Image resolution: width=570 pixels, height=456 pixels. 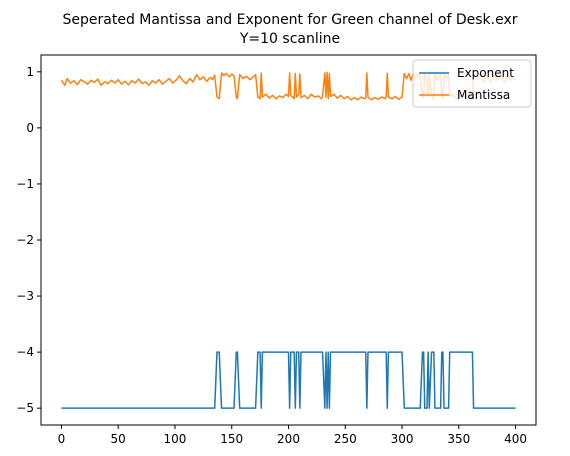 I want to click on legend: Exponent Mantissa, so click(x=472, y=83).